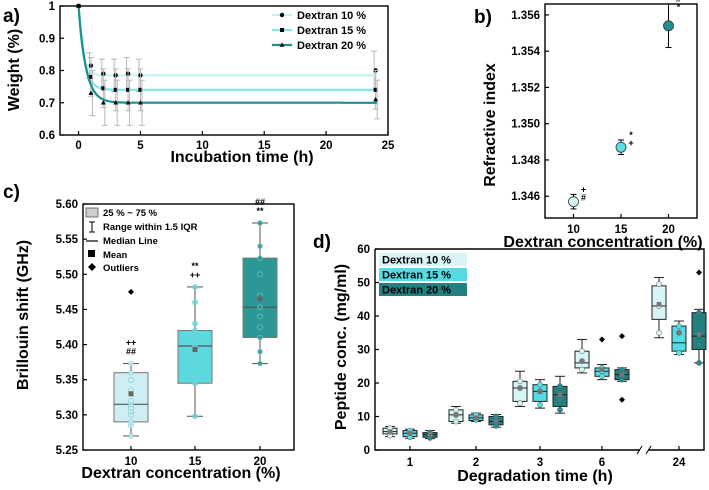  I want to click on panel-d-axis-break-gap, so click(644, 450).